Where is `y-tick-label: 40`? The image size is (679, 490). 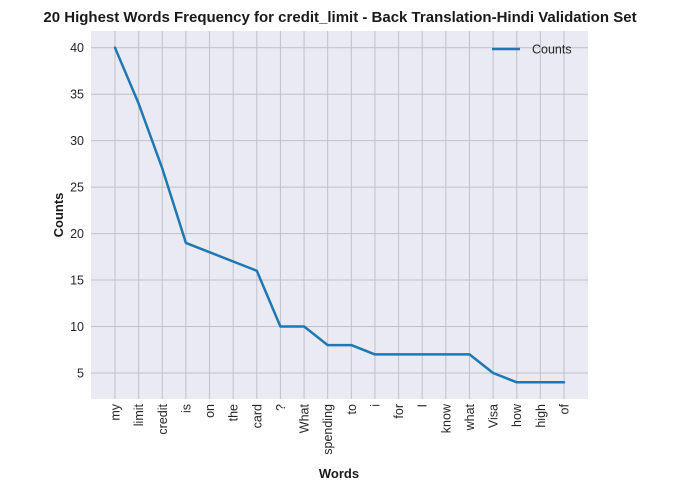 y-tick-label: 40 is located at coordinates (77, 48).